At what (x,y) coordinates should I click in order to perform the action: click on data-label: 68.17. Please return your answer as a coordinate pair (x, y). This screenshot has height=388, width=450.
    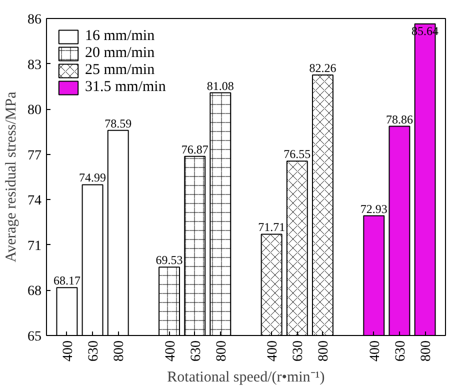
    Looking at the image, I should click on (66, 281).